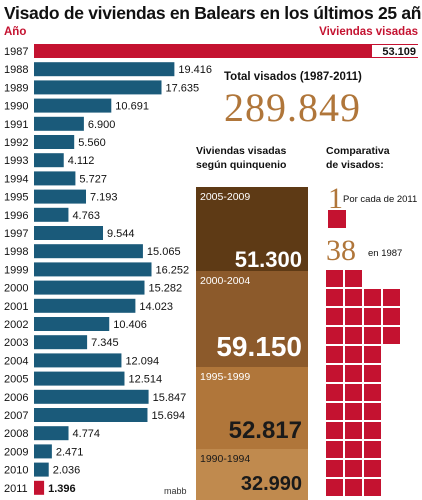  What do you see at coordinates (16, 216) in the screenshot?
I see `year-label: 1996` at bounding box center [16, 216].